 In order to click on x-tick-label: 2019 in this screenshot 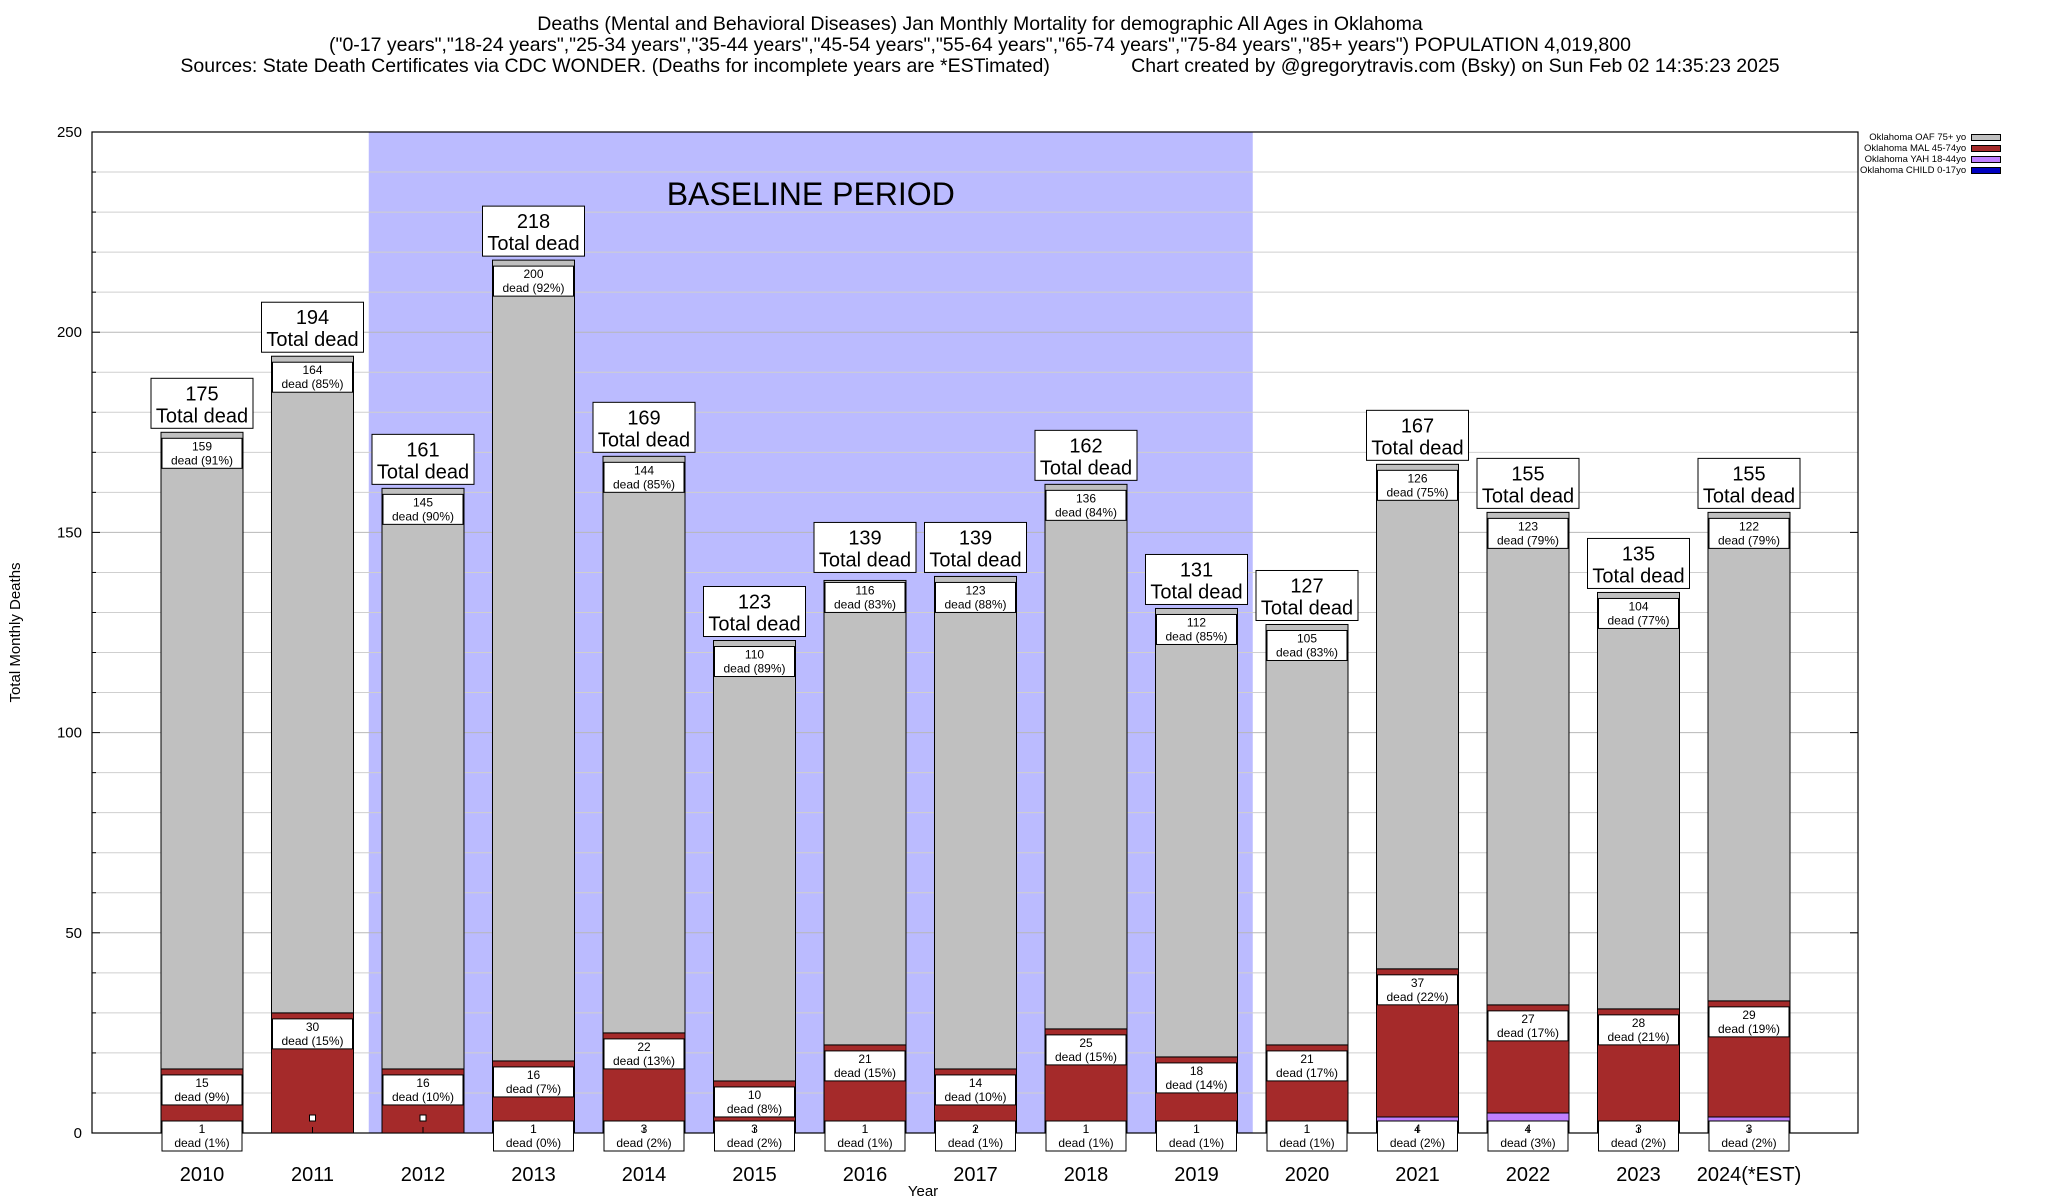, I will do `click(1196, 1175)`.